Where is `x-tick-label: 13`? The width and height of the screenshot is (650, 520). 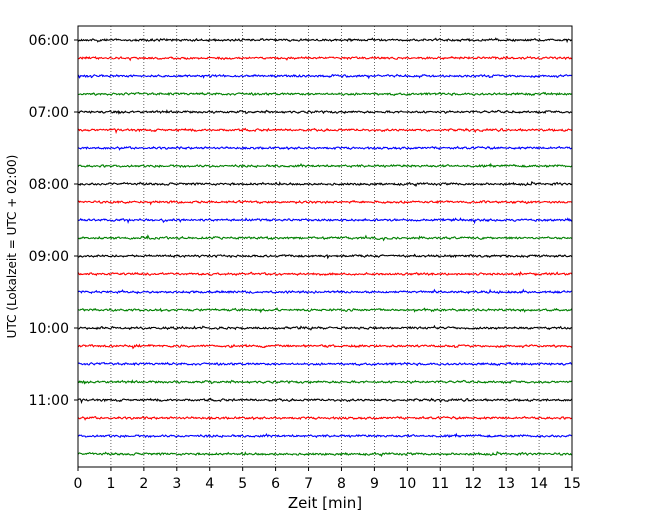
x-tick-label: 13 is located at coordinates (506, 484).